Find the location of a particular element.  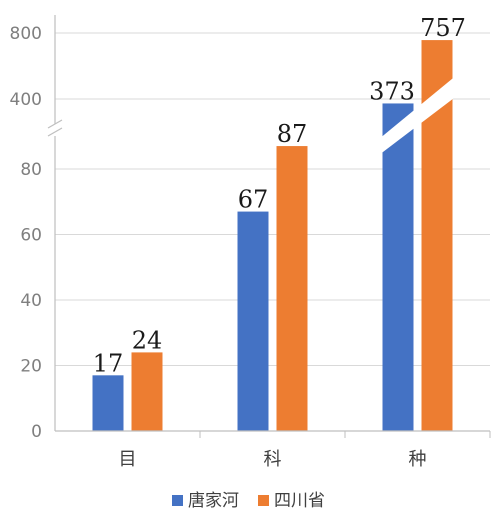

legend-label-0: 唐家河 is located at coordinates (213, 500).